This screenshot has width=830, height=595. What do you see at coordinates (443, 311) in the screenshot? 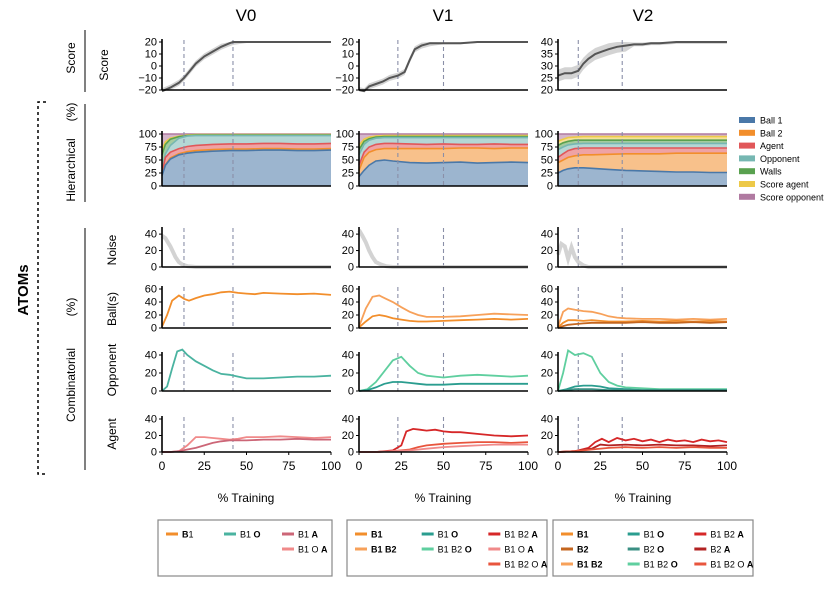
I see `v1-balls-line-b1-b2` at bounding box center [443, 311].